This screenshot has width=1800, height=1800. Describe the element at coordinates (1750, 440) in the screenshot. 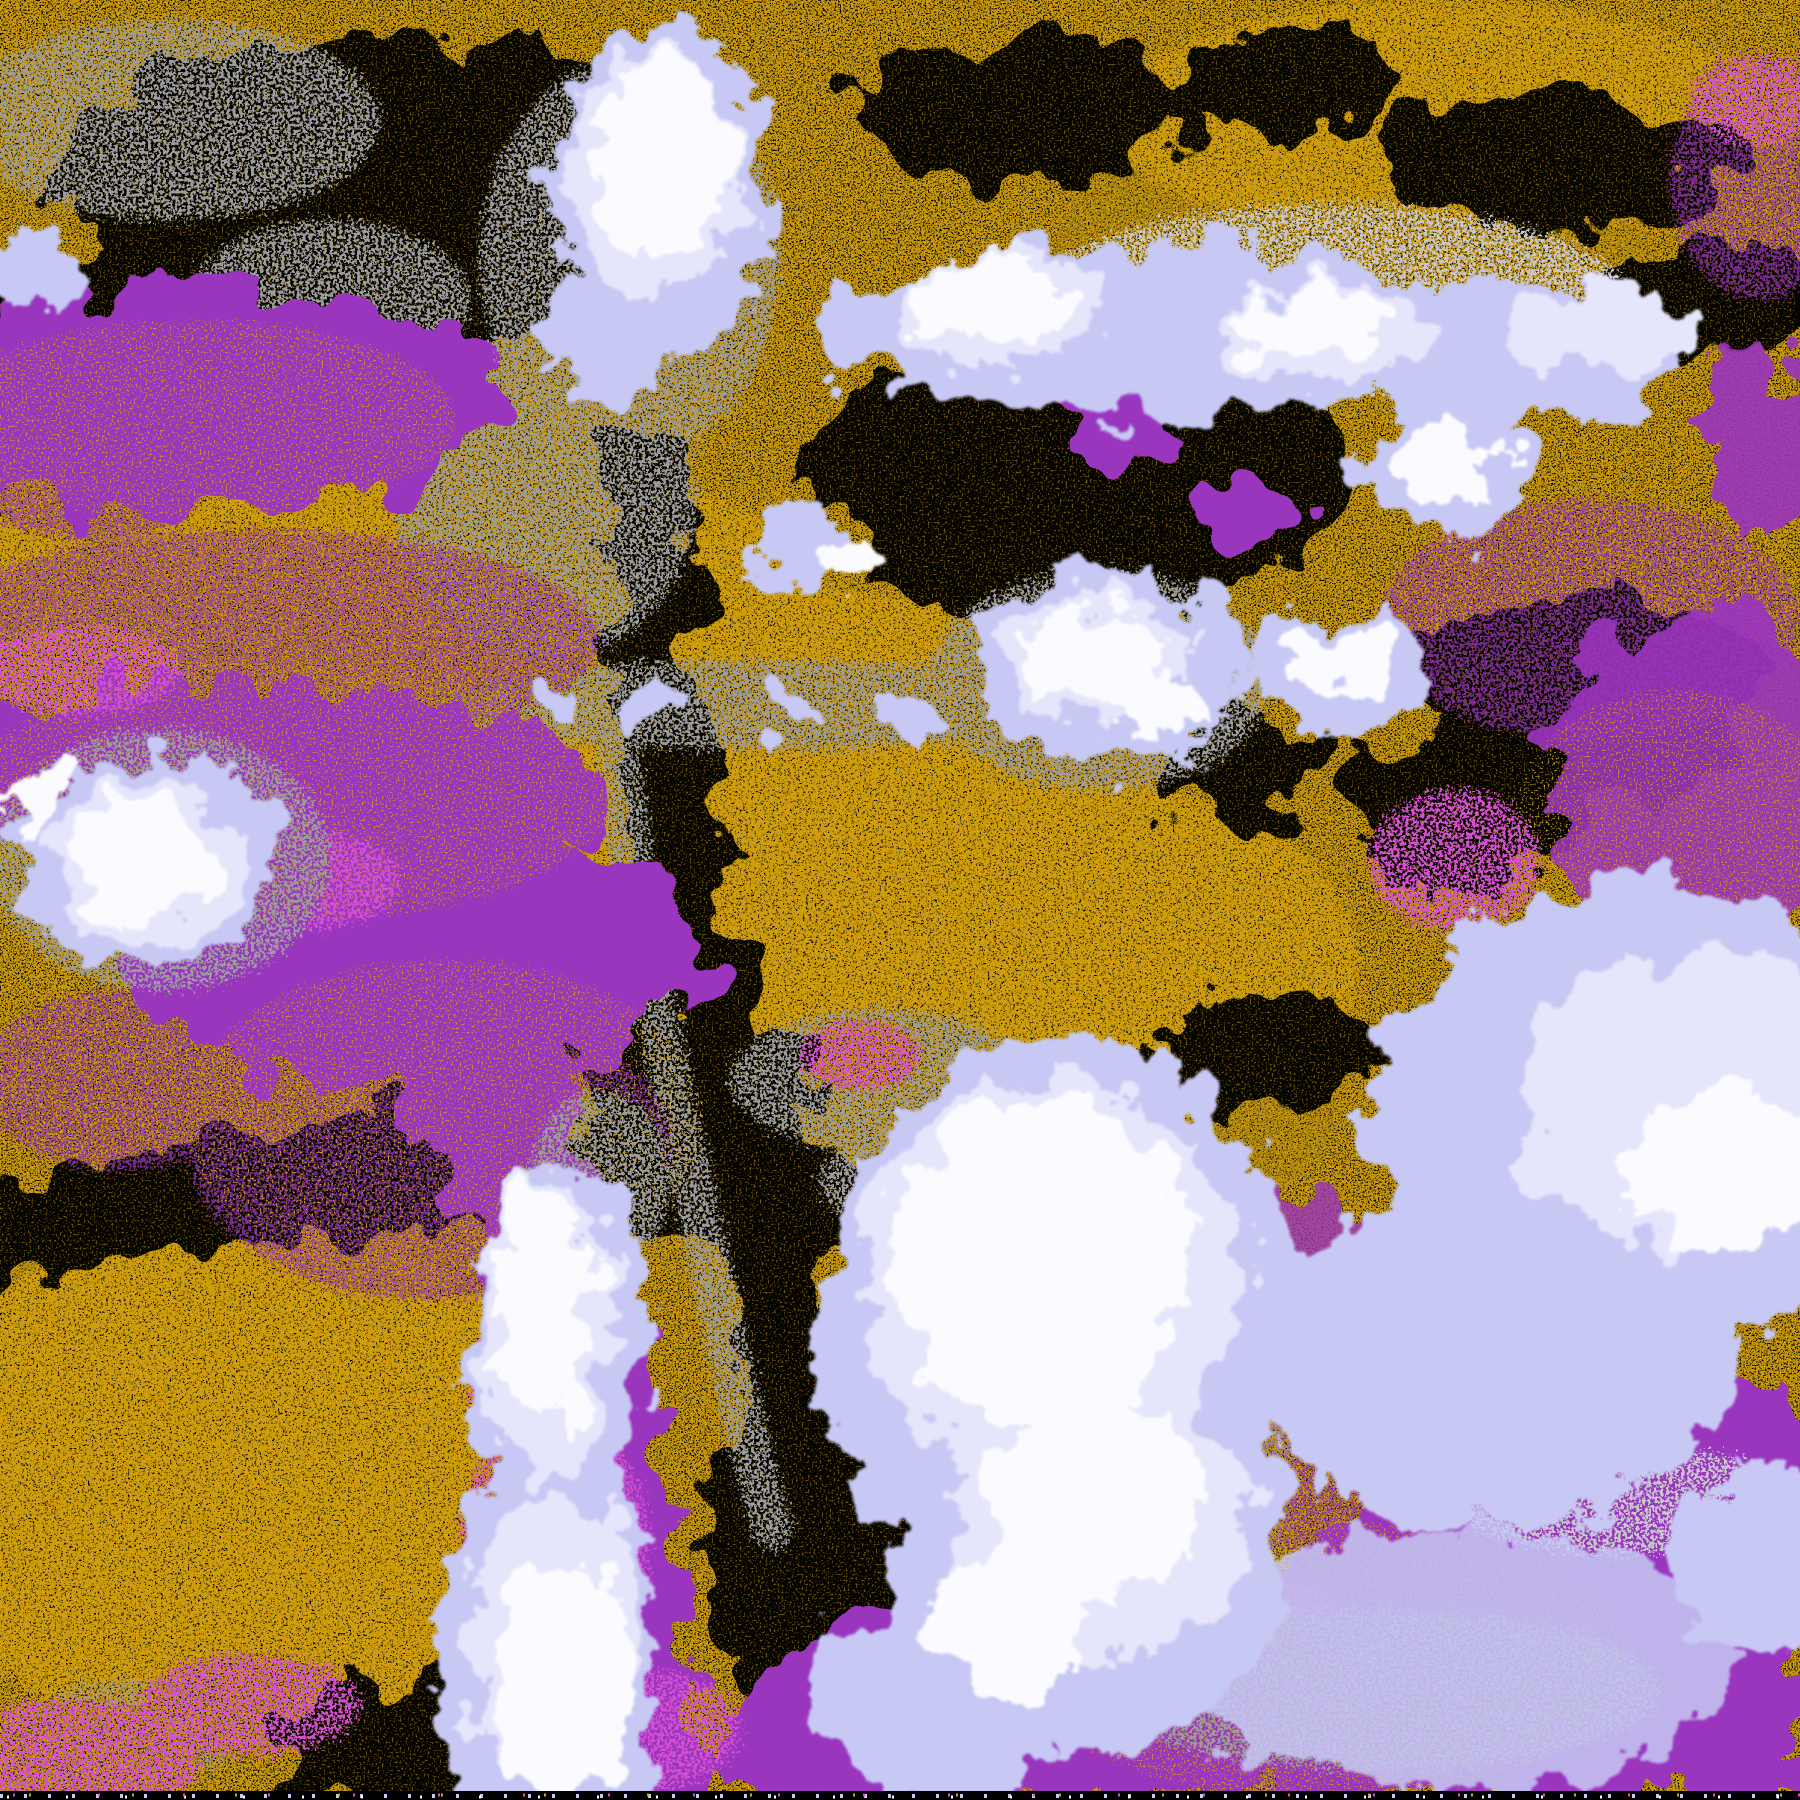

I see `purple-right-edge` at that location.